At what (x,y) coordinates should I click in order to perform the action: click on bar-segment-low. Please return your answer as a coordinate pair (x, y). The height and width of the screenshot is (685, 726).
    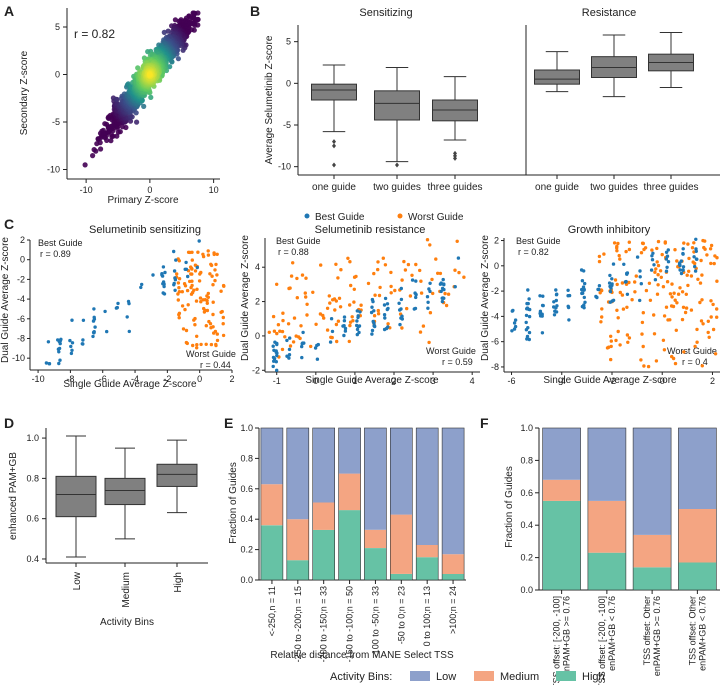
    Looking at the image, I should click on (652, 481).